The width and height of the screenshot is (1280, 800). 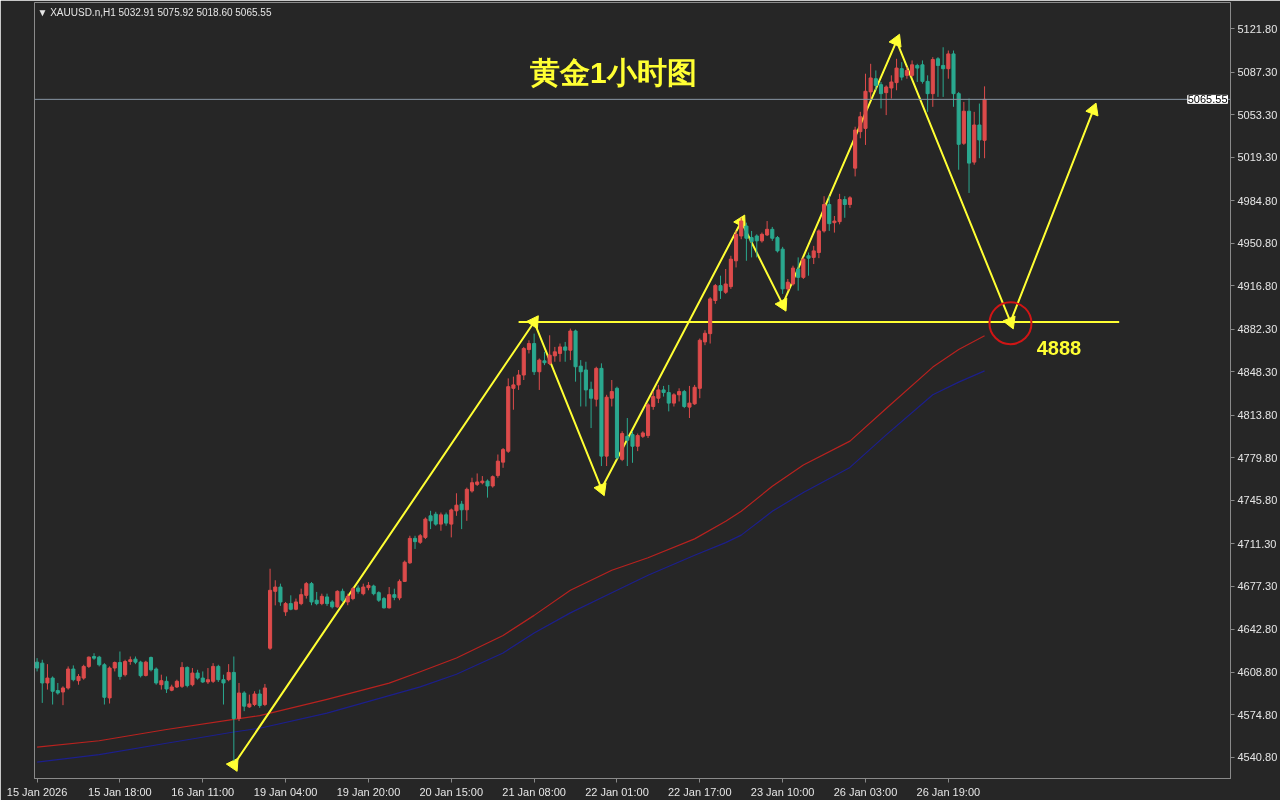 I want to click on y-tick-label: 4779.80, so click(x=1257, y=457).